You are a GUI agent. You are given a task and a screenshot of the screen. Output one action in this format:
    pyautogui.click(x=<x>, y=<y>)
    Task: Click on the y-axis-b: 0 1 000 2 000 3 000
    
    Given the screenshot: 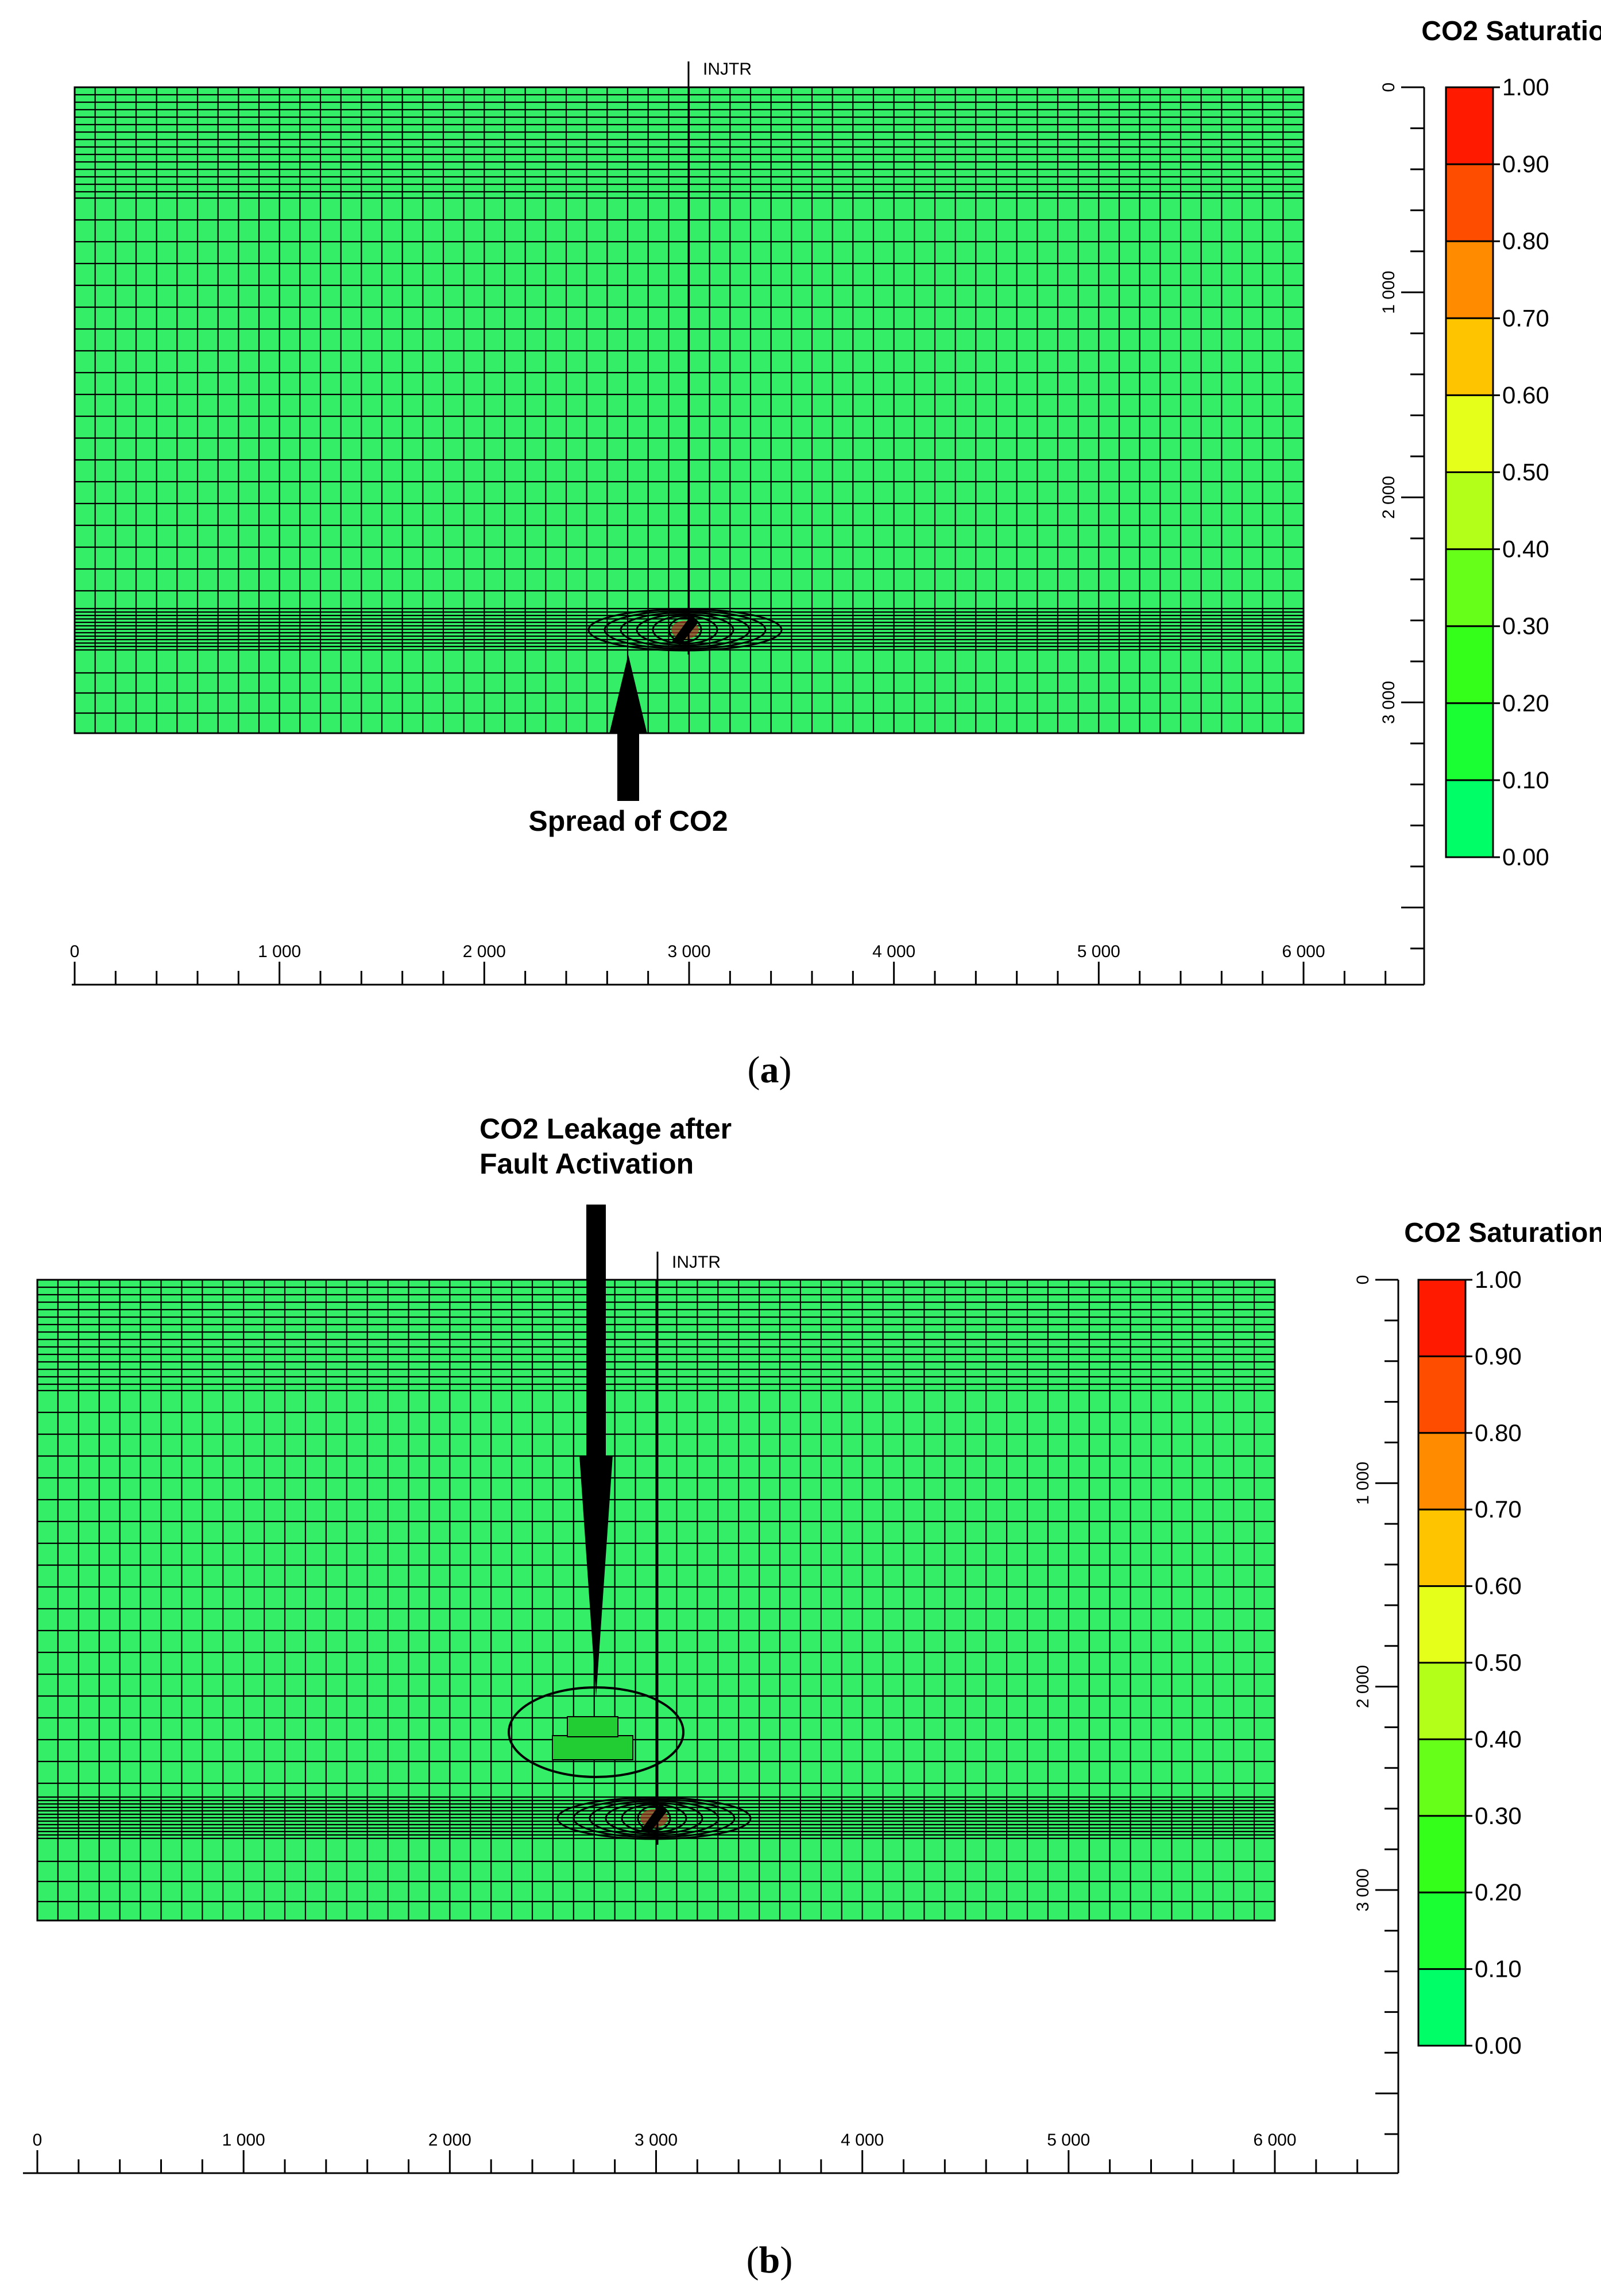 What is the action you would take?
    pyautogui.click(x=1376, y=1724)
    